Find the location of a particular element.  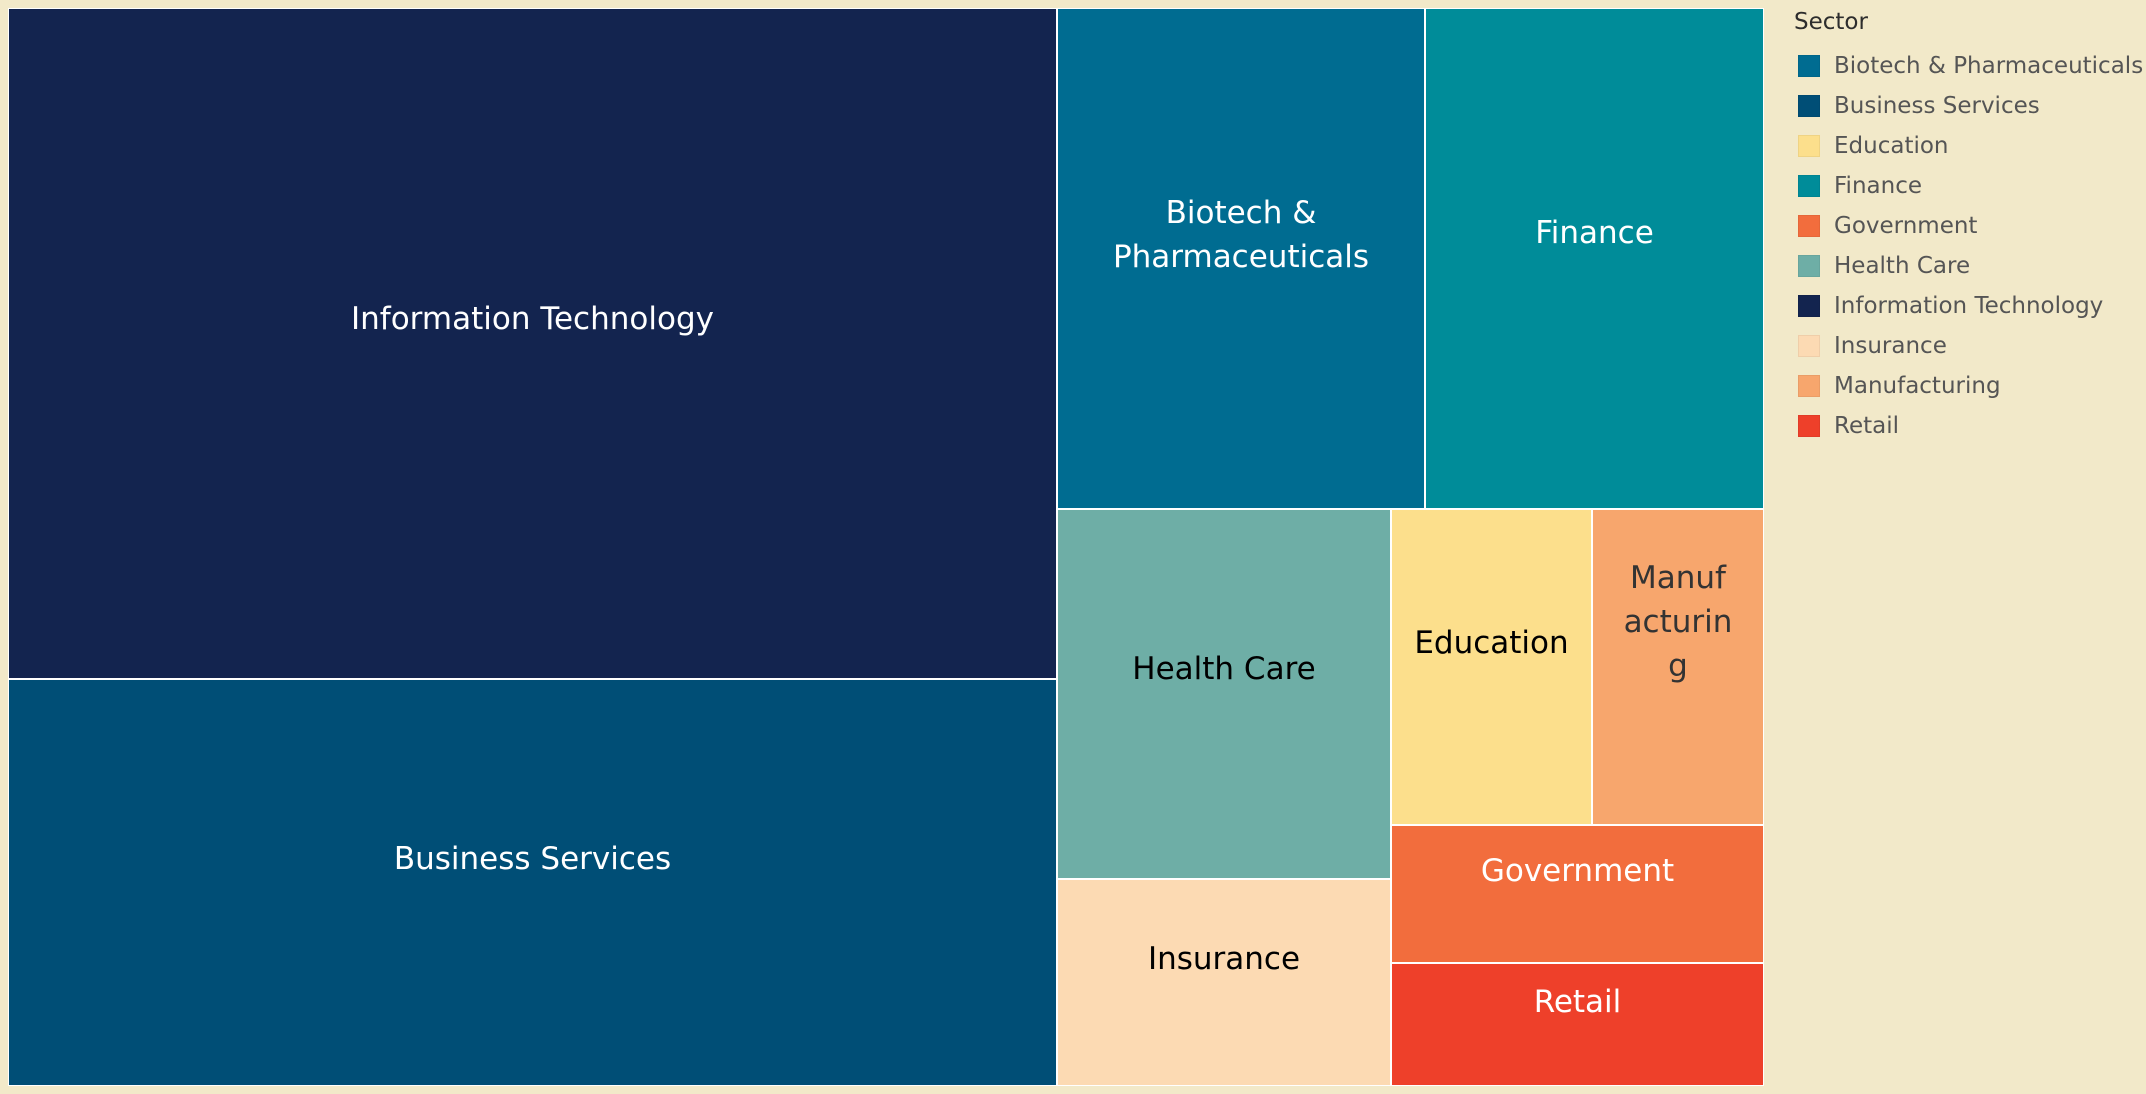

tile-label-information-technology: Information Technology is located at coordinates (532, 319).